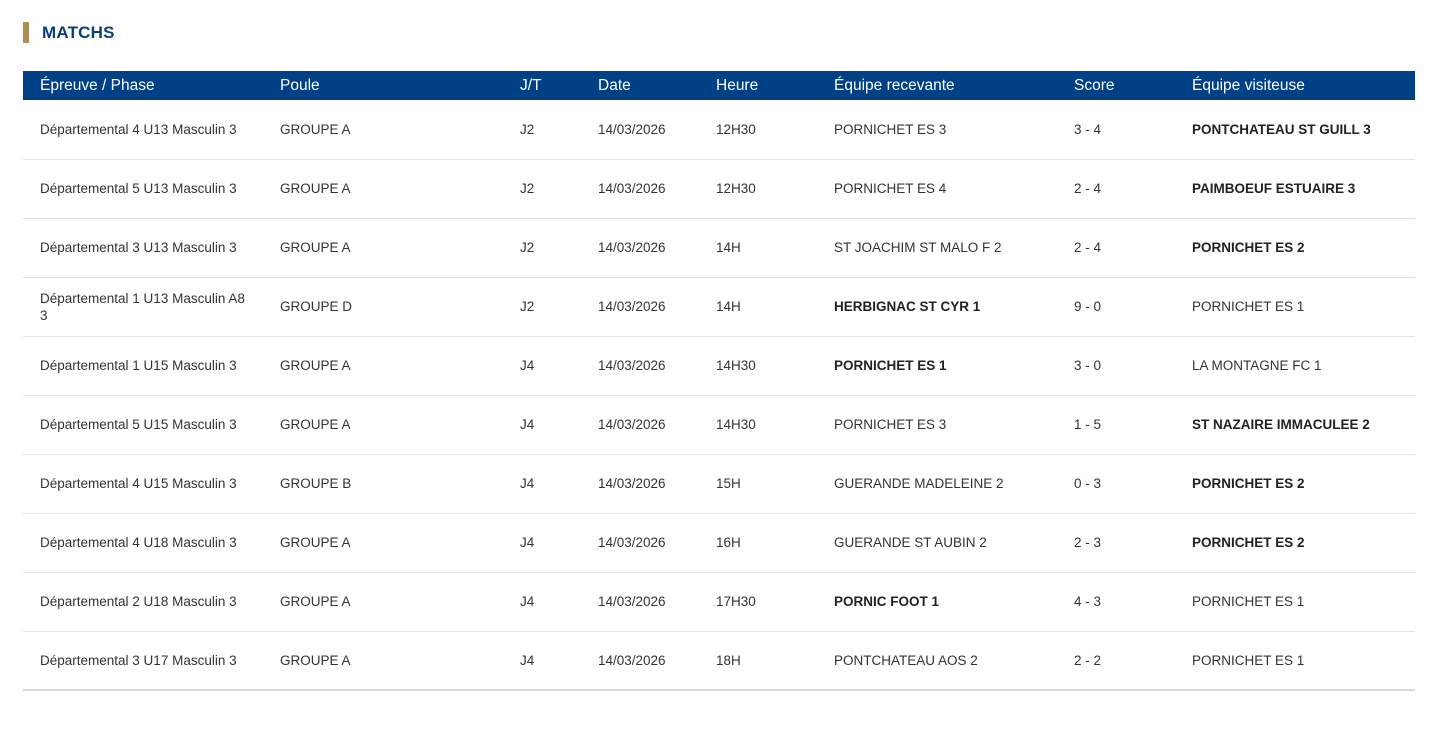 This screenshot has width=1436, height=744. Describe the element at coordinates (728, 660) in the screenshot. I see `cell-heure: 18H` at that location.